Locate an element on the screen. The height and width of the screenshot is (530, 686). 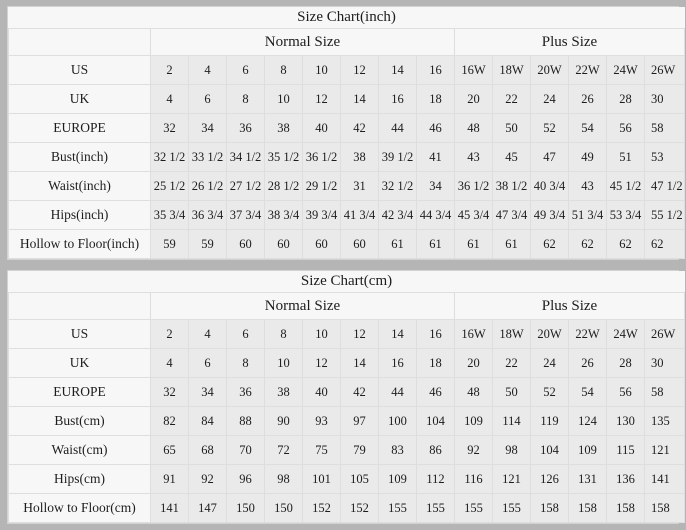
table-cell: 40 is located at coordinates (321, 392).